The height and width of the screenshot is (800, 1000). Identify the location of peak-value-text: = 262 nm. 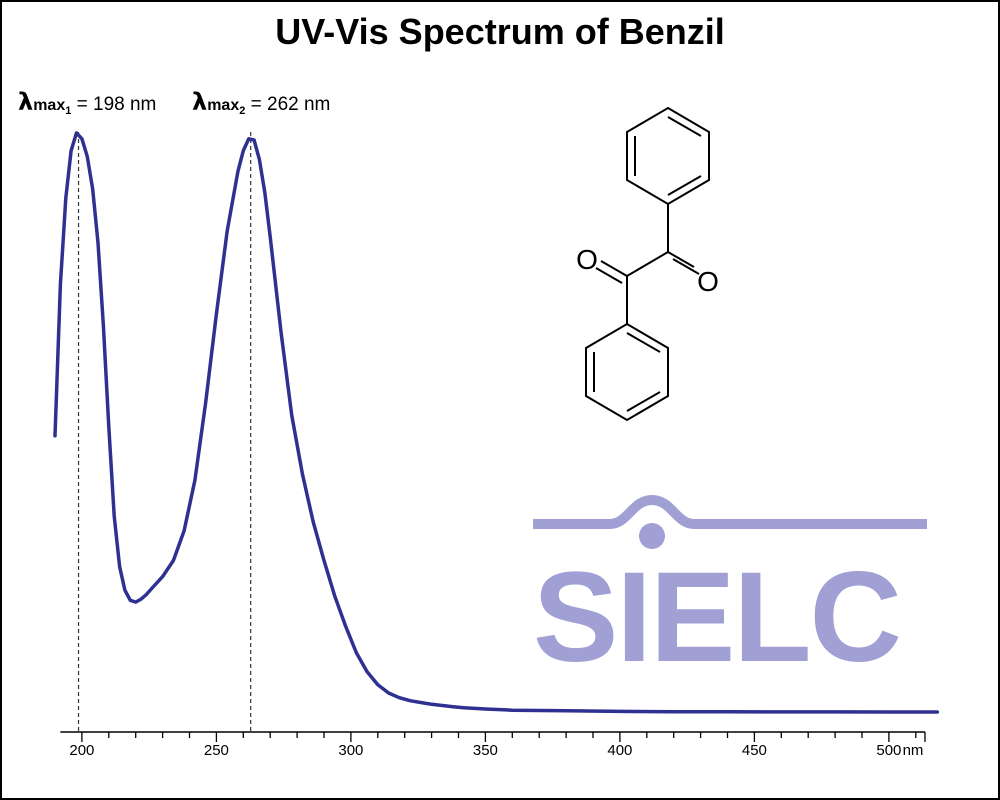
(287, 104).